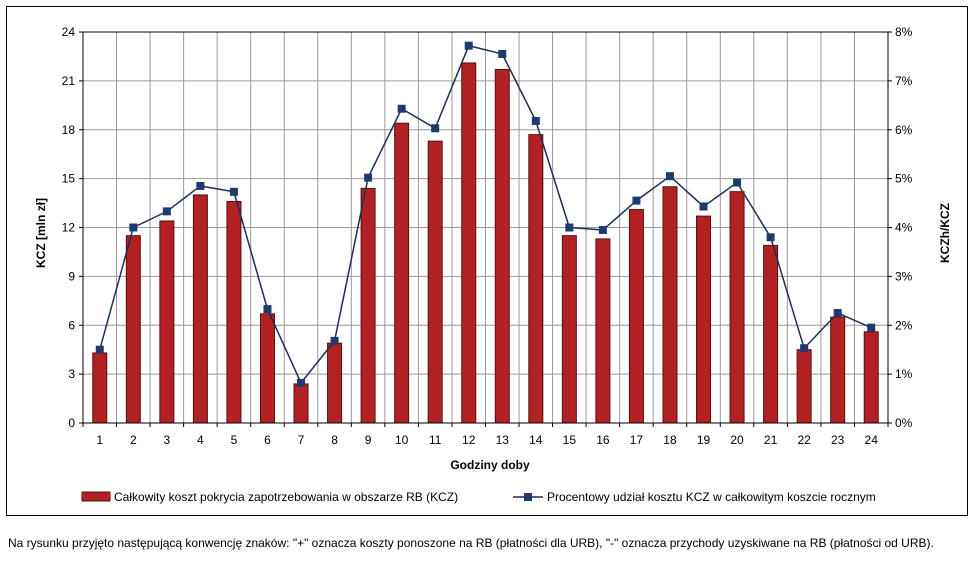  What do you see at coordinates (71, 423) in the screenshot?
I see `y-tick-label: 0` at bounding box center [71, 423].